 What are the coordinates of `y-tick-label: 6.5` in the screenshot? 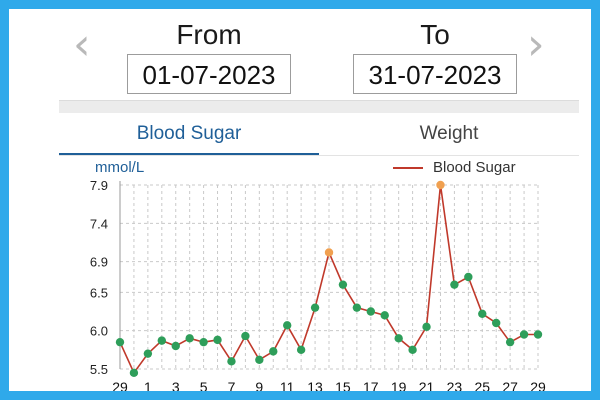 It's located at (99, 292).